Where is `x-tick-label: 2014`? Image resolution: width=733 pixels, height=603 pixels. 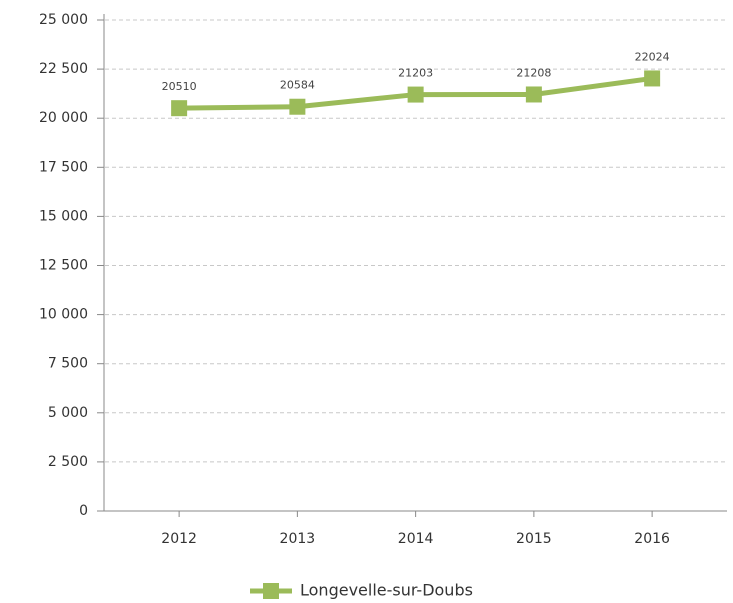 x-tick-label: 2014 is located at coordinates (416, 539).